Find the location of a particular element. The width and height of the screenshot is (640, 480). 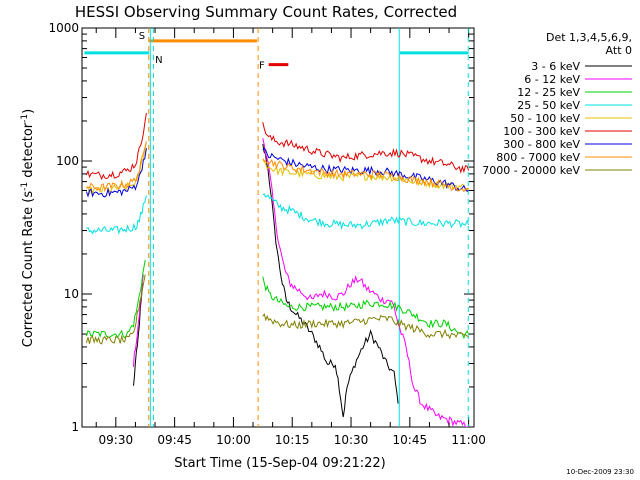

legend-entry-label: 6 - 12 keV is located at coordinates (552, 79).